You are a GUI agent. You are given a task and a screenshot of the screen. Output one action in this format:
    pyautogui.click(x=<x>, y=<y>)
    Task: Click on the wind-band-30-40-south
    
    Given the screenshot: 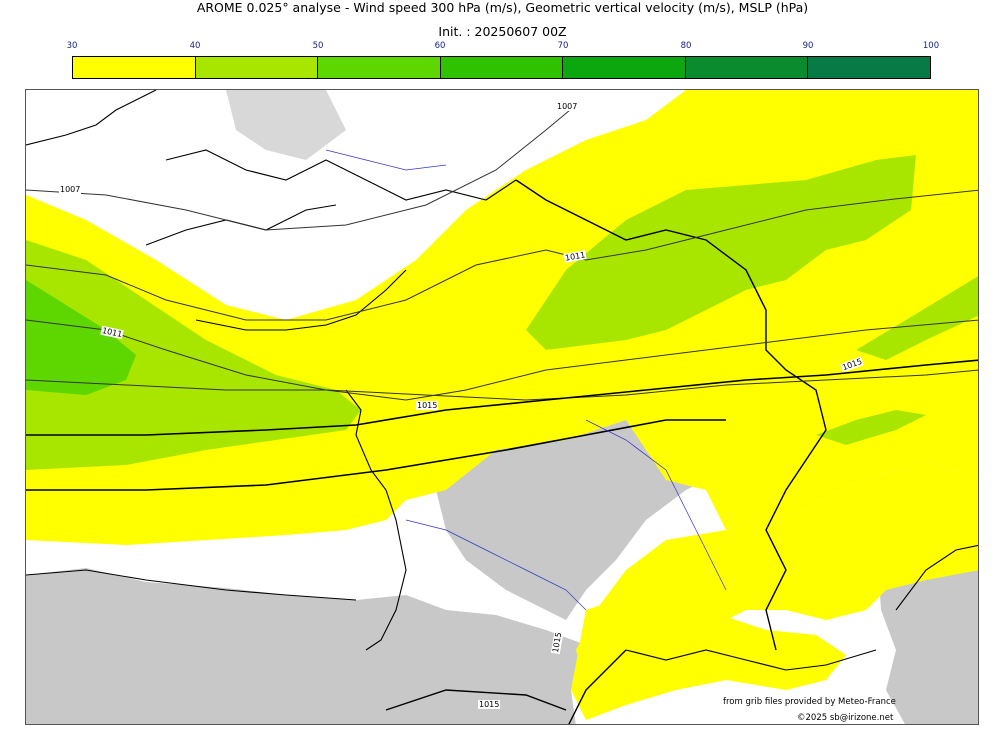 What is the action you would take?
    pyautogui.click(x=708, y=655)
    